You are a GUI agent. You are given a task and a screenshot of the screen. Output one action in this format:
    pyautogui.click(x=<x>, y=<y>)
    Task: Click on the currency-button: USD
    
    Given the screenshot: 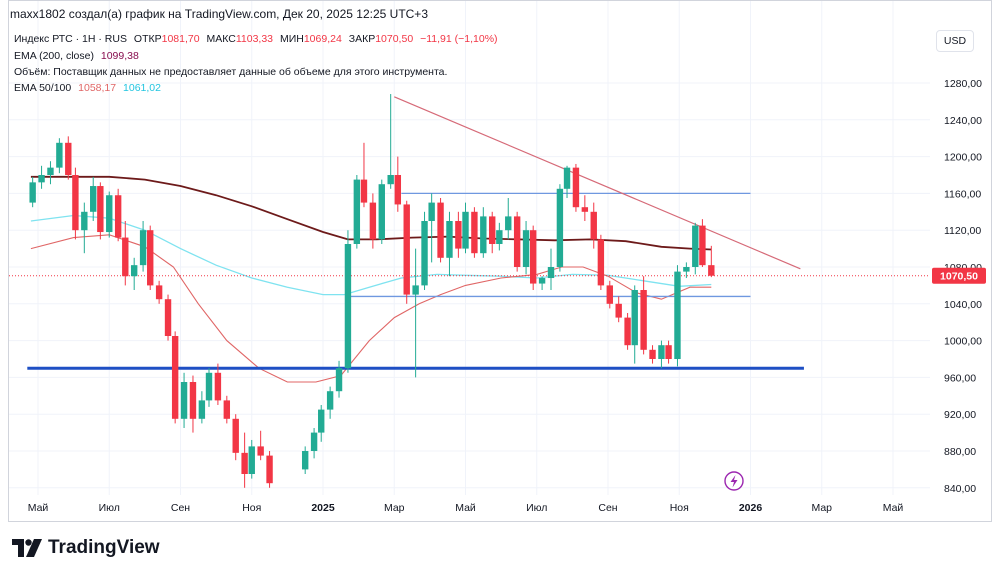 What is the action you would take?
    pyautogui.click(x=955, y=41)
    